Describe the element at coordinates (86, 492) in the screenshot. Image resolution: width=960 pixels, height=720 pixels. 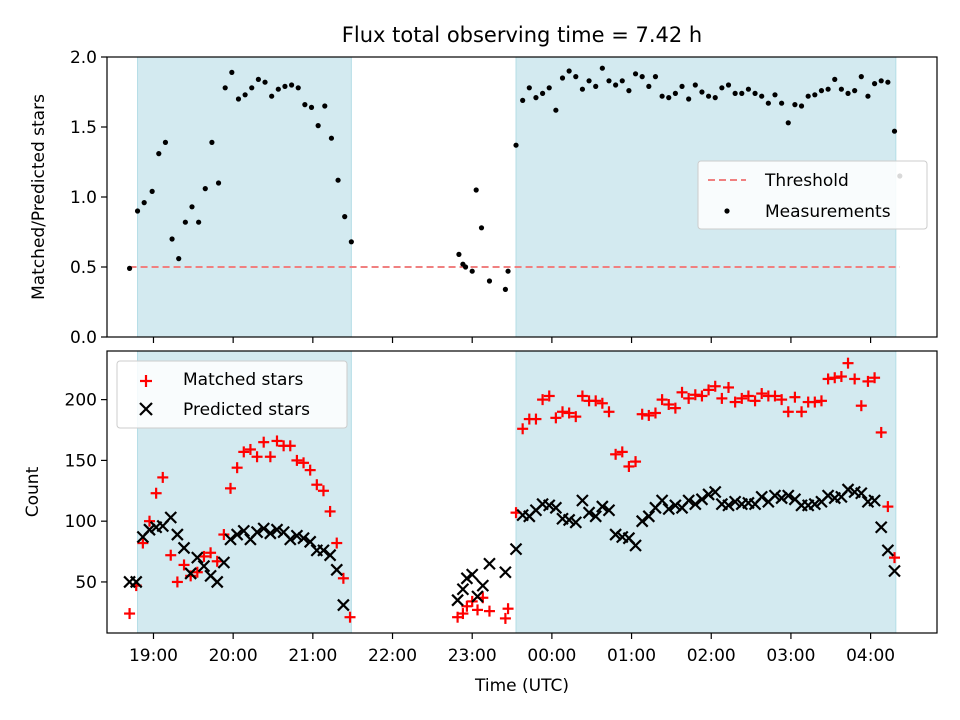
I see `bottom-y-axis: 50 100 150 200` at that location.